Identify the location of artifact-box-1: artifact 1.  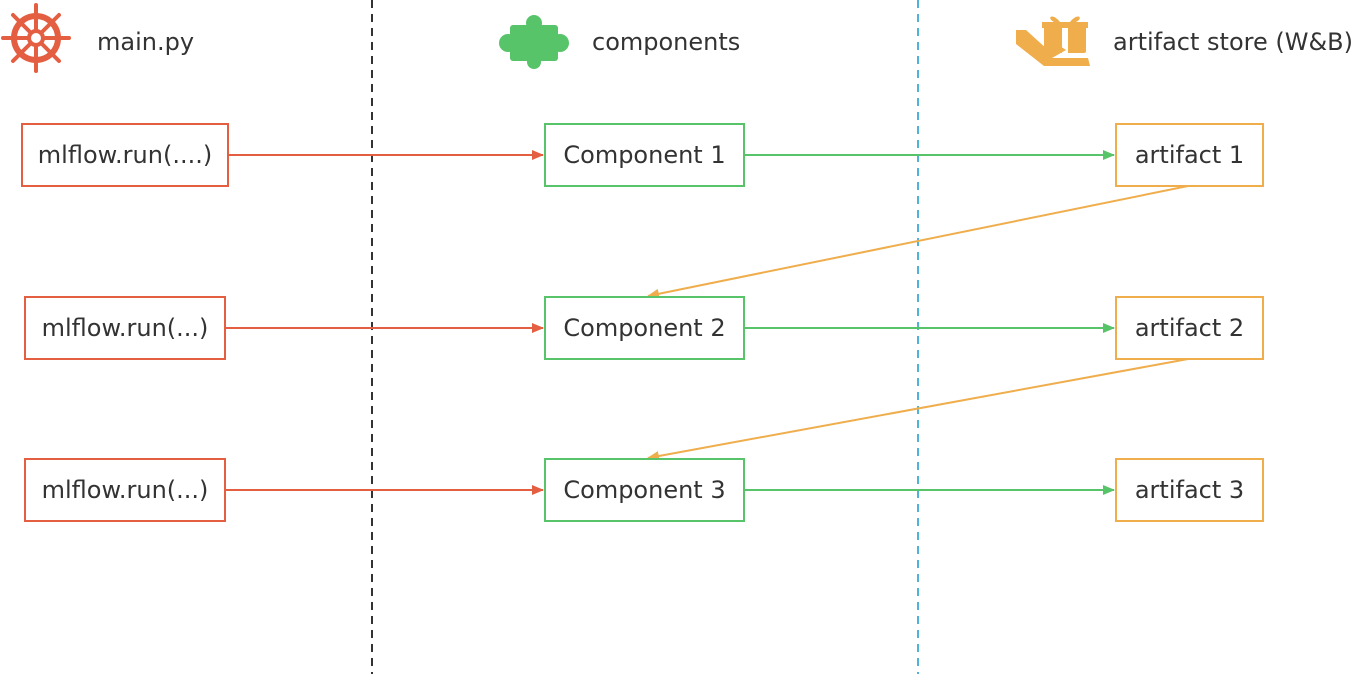
(1189, 155).